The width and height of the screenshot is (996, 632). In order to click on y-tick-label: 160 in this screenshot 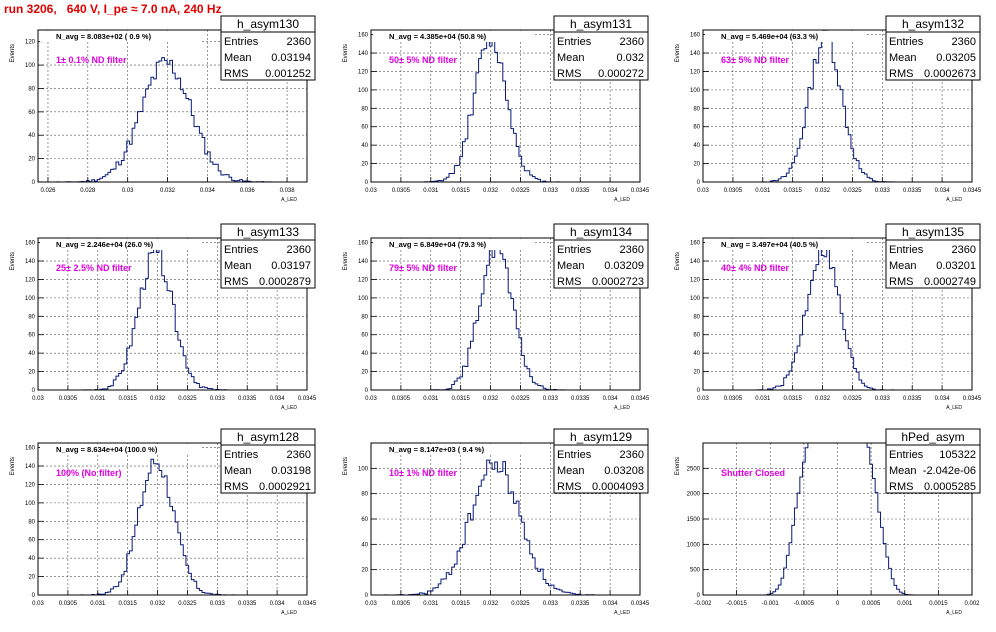, I will do `click(30, 244)`.